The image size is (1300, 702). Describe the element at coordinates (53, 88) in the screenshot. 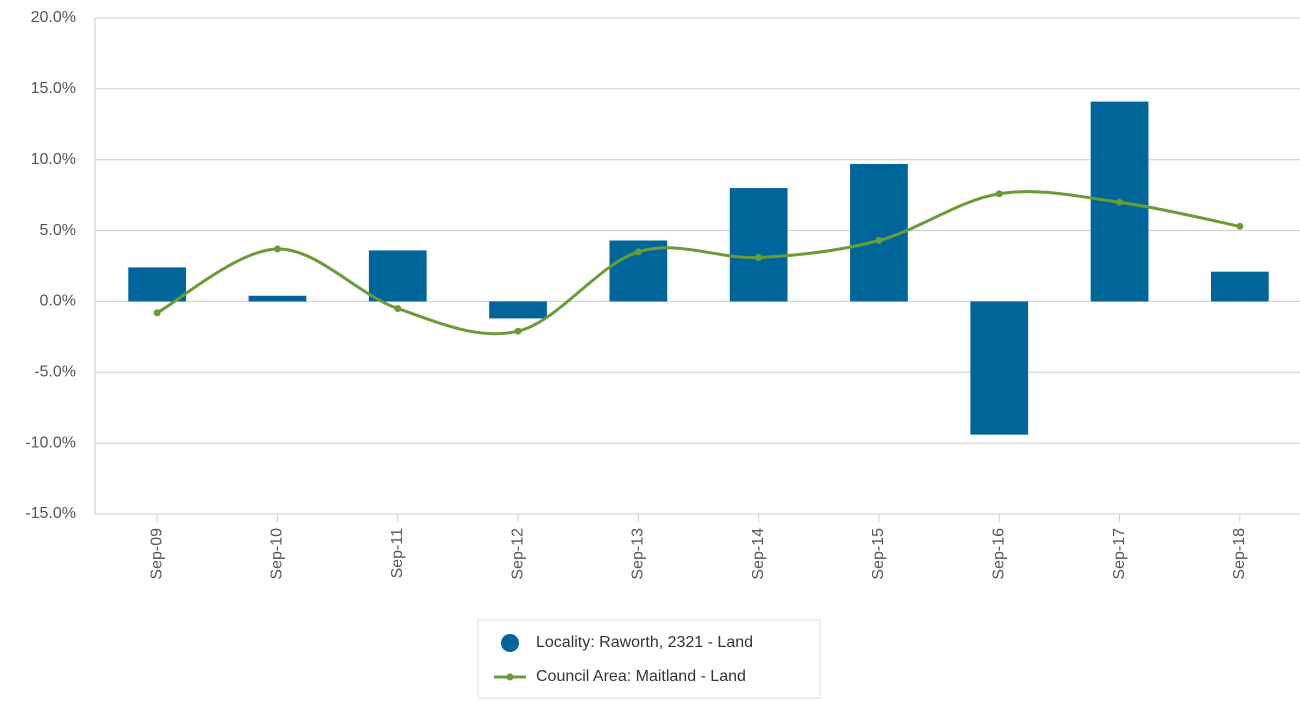

I see `y-tick-label: 15.0%` at that location.